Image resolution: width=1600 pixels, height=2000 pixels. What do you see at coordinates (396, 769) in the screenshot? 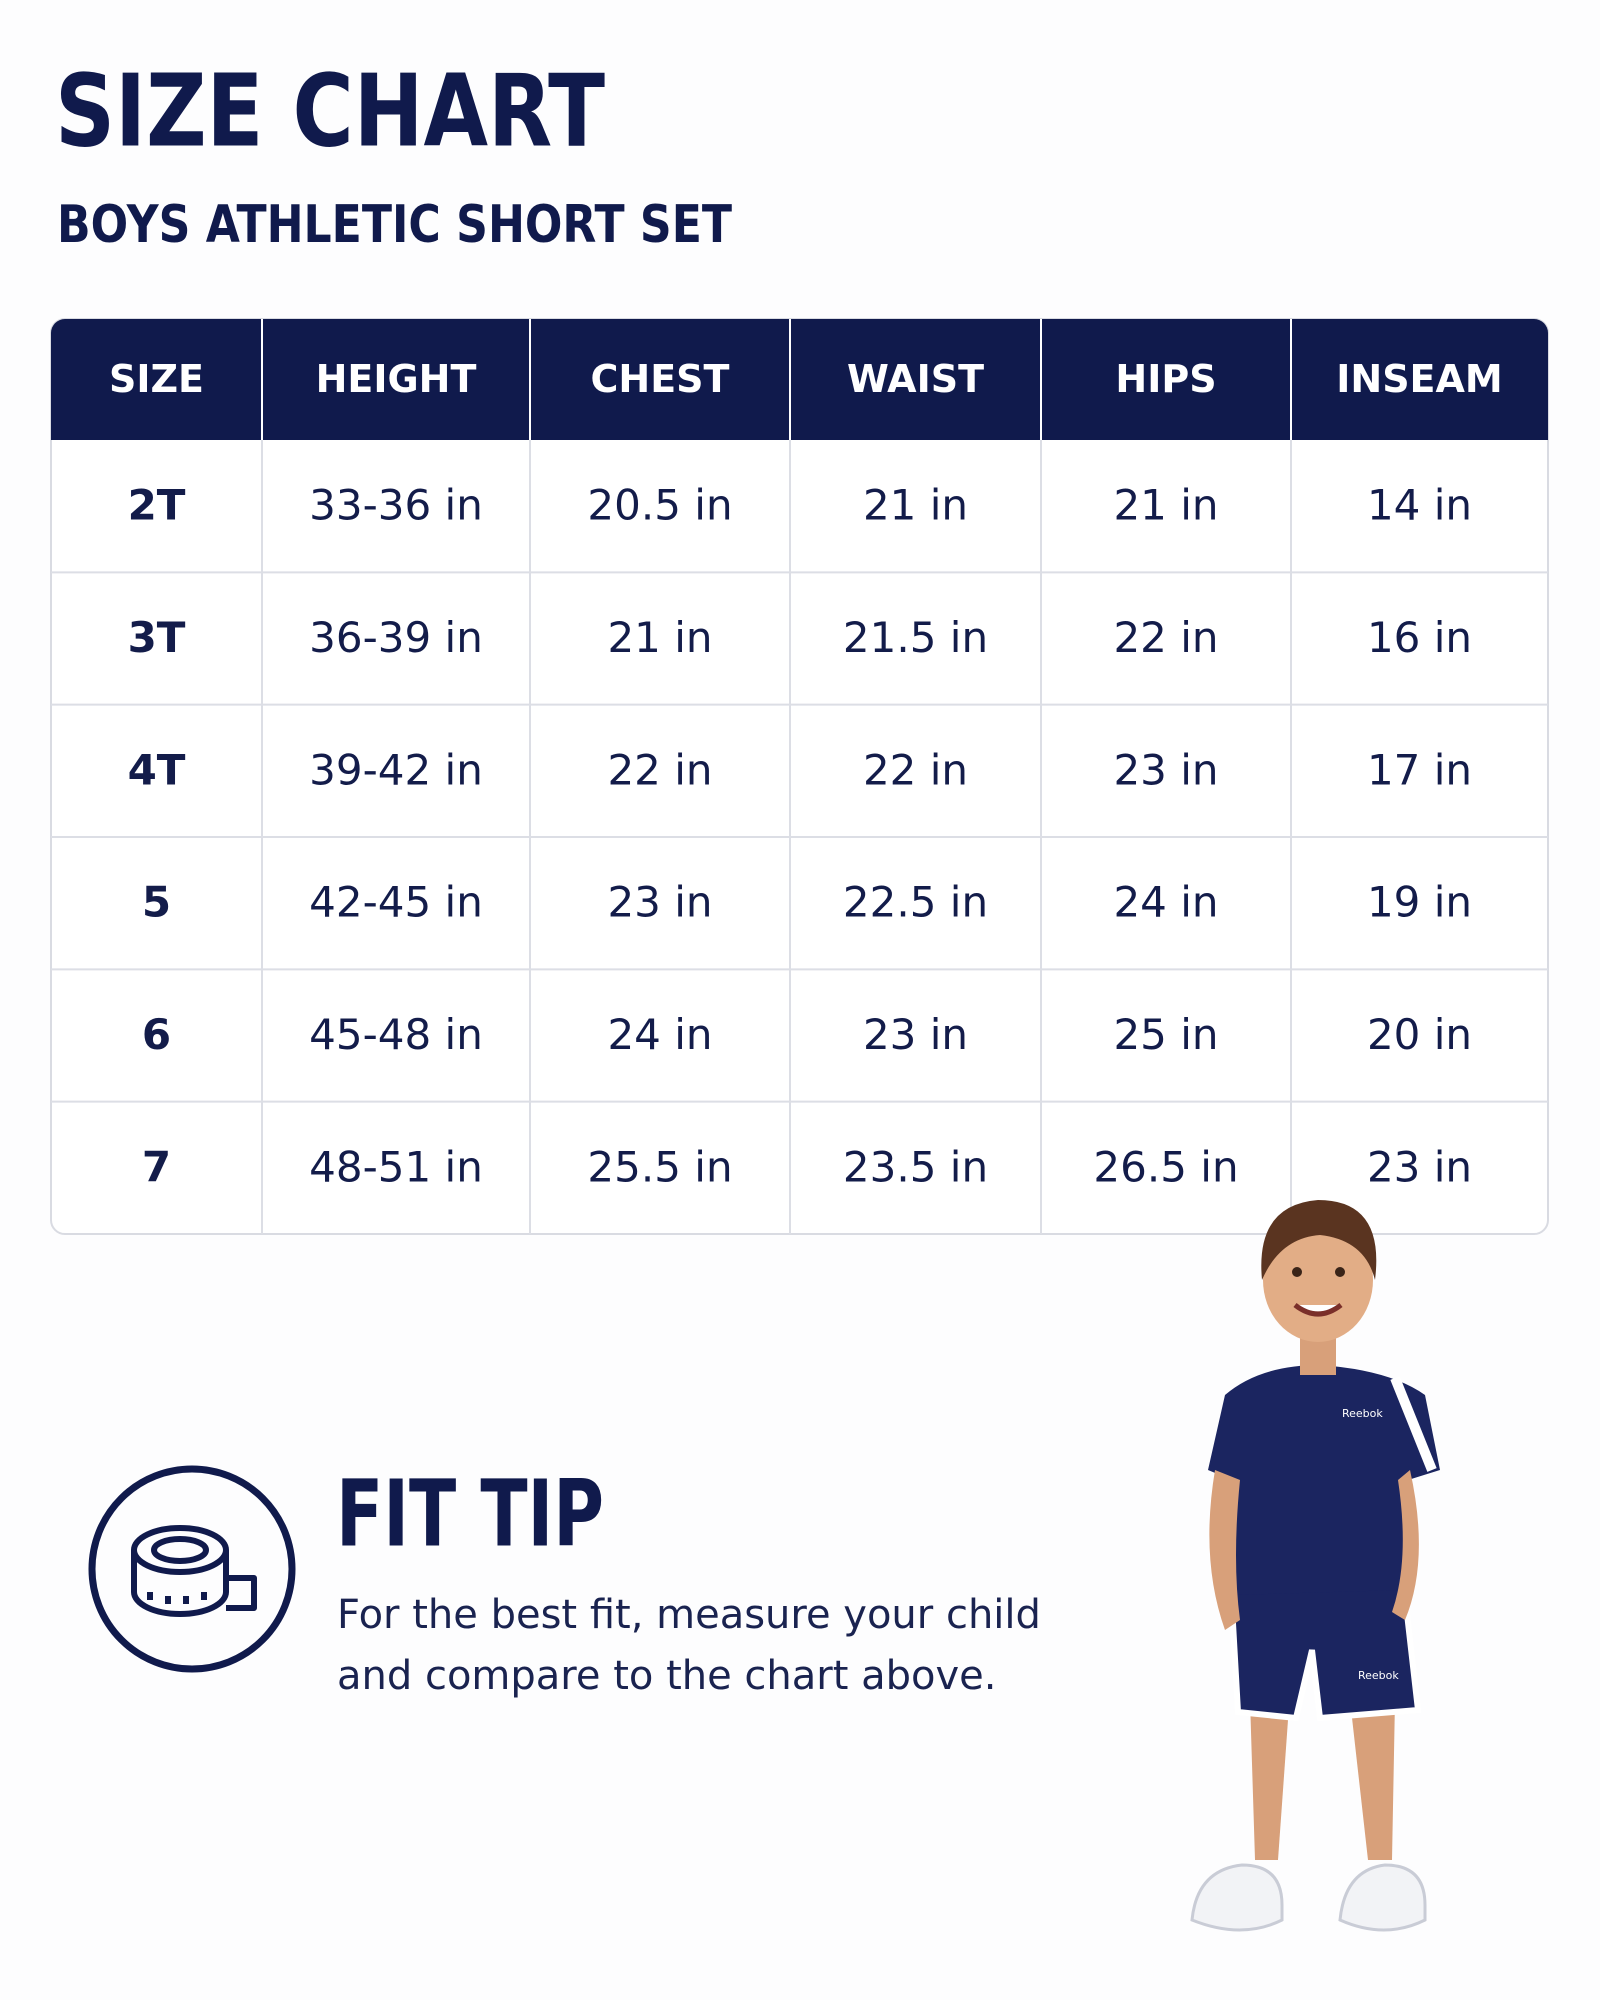
I see `measure-cell: 39-42 in` at bounding box center [396, 769].